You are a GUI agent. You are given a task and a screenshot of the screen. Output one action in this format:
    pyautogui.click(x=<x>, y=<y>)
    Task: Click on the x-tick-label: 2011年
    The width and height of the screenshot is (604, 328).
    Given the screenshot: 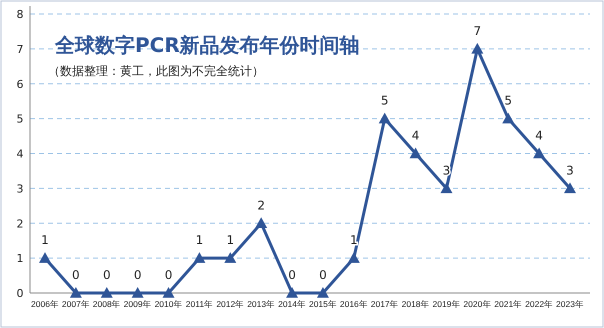 What is the action you would take?
    pyautogui.click(x=200, y=304)
    